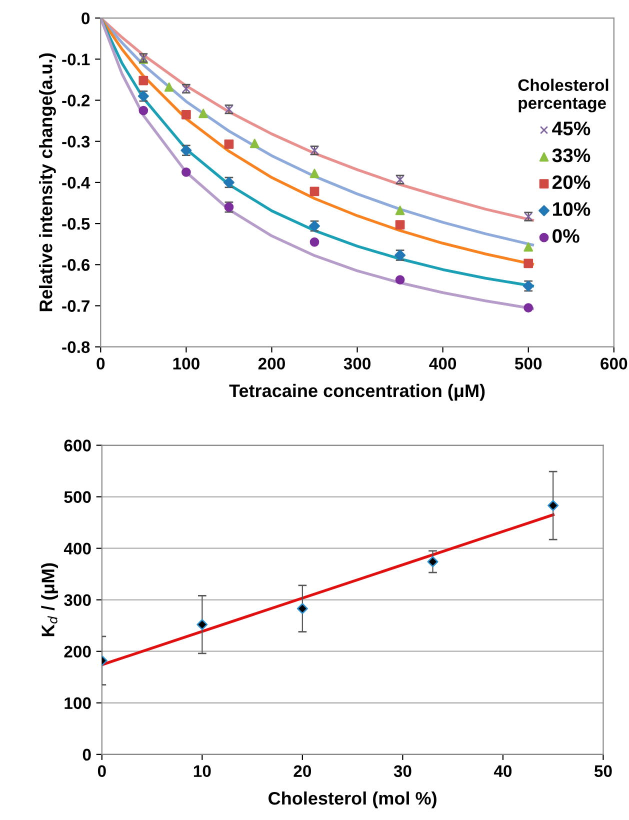 Image resolution: width=629 pixels, height=820 pixels. Describe the element at coordinates (77, 497) in the screenshot. I see `y-tick-label: 500` at that location.